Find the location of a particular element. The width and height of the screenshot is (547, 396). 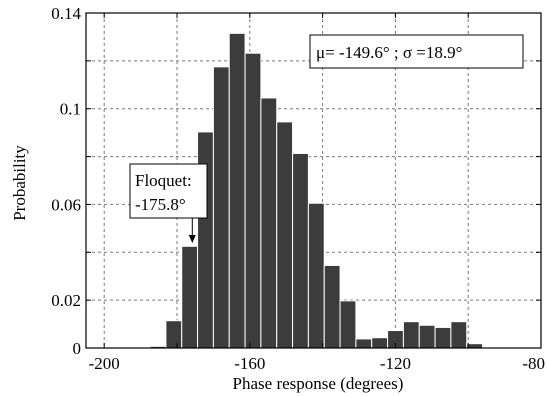

floquet-annotation-line1: Floquet: is located at coordinates (163, 180).